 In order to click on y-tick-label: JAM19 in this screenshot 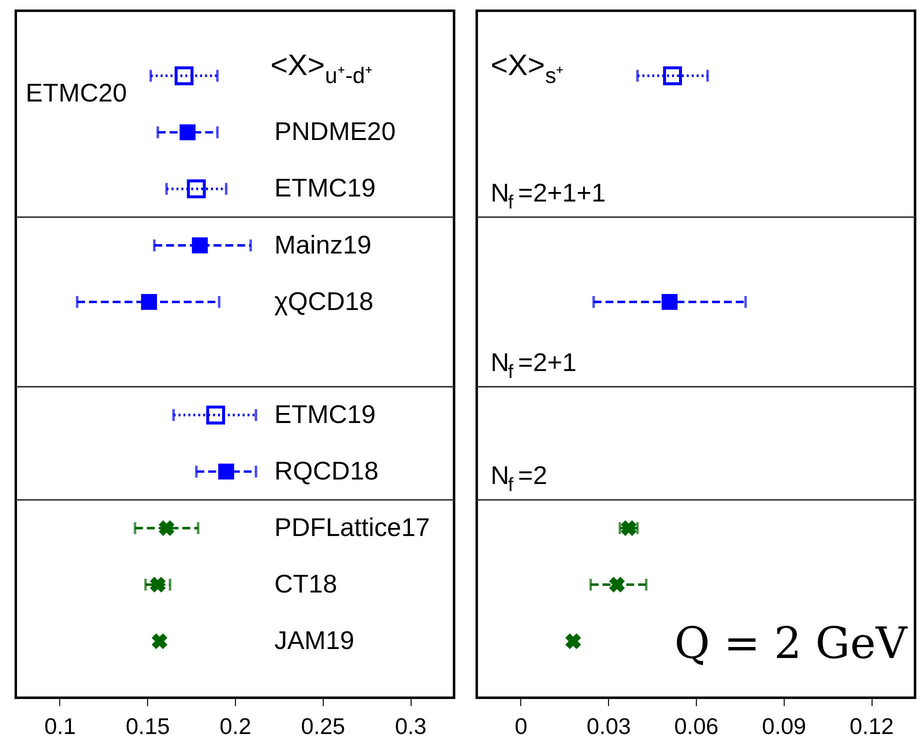, I will do `click(314, 641)`.